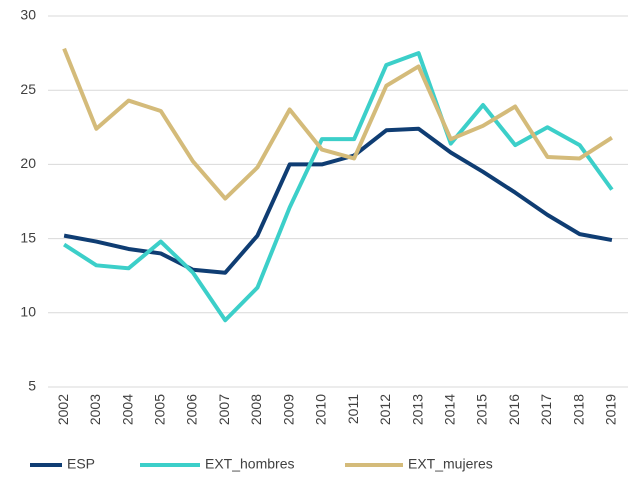 The image size is (631, 479). I want to click on y-tick-label: 20, so click(28, 163).